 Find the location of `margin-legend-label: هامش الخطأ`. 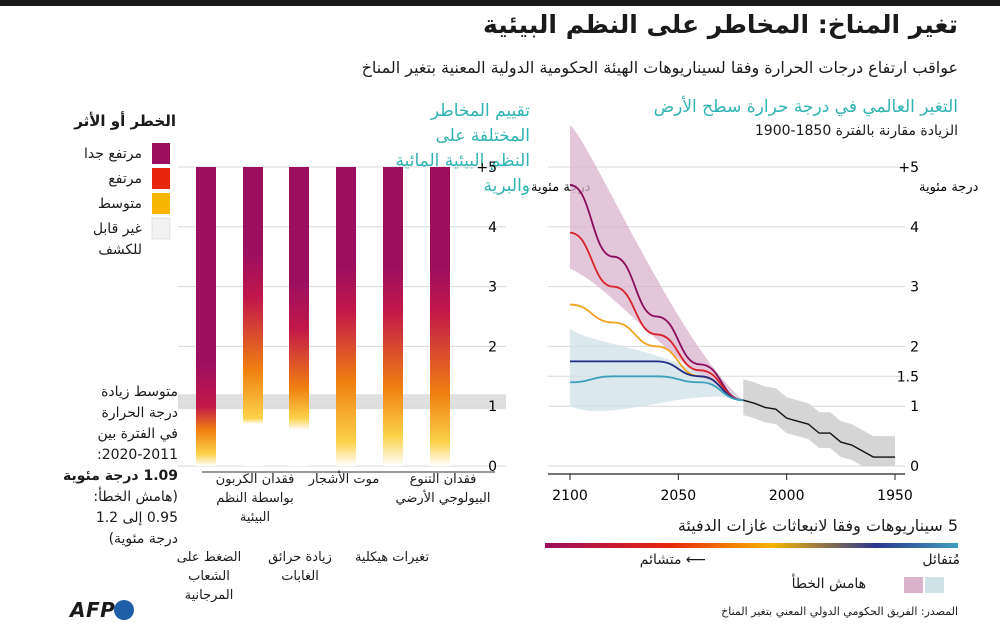

margin-legend-label: هامش الخطأ is located at coordinates (828, 584).